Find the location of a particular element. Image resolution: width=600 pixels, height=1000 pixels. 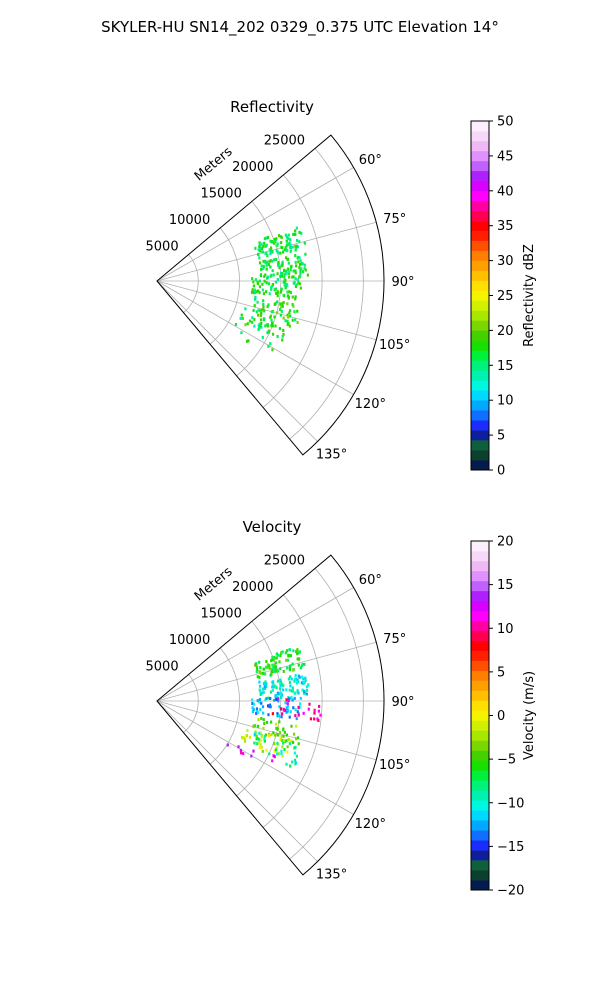

range-tick-label: 10000 is located at coordinates (189, 640).